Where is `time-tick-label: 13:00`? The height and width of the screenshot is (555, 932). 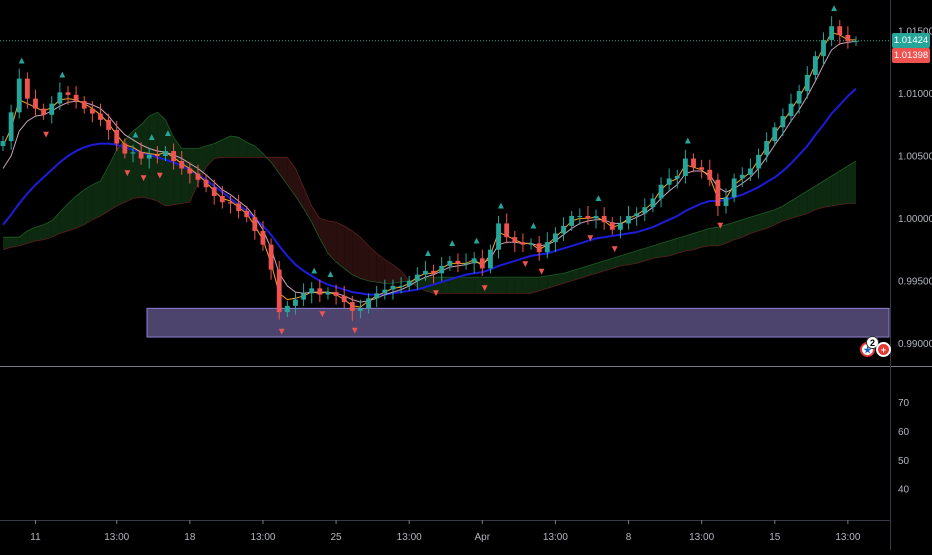
time-tick-label: 13:00 is located at coordinates (409, 537).